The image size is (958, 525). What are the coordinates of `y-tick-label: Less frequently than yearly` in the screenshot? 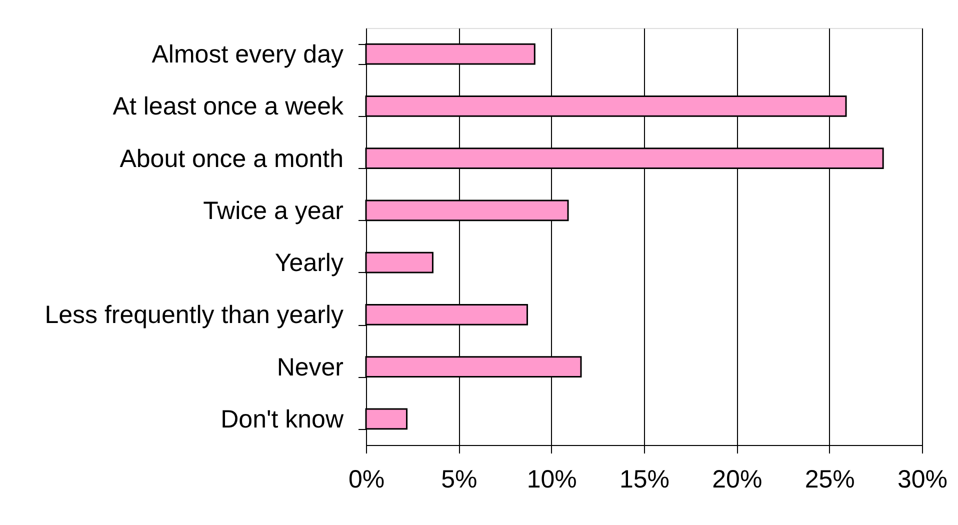 It's located at (194, 315).